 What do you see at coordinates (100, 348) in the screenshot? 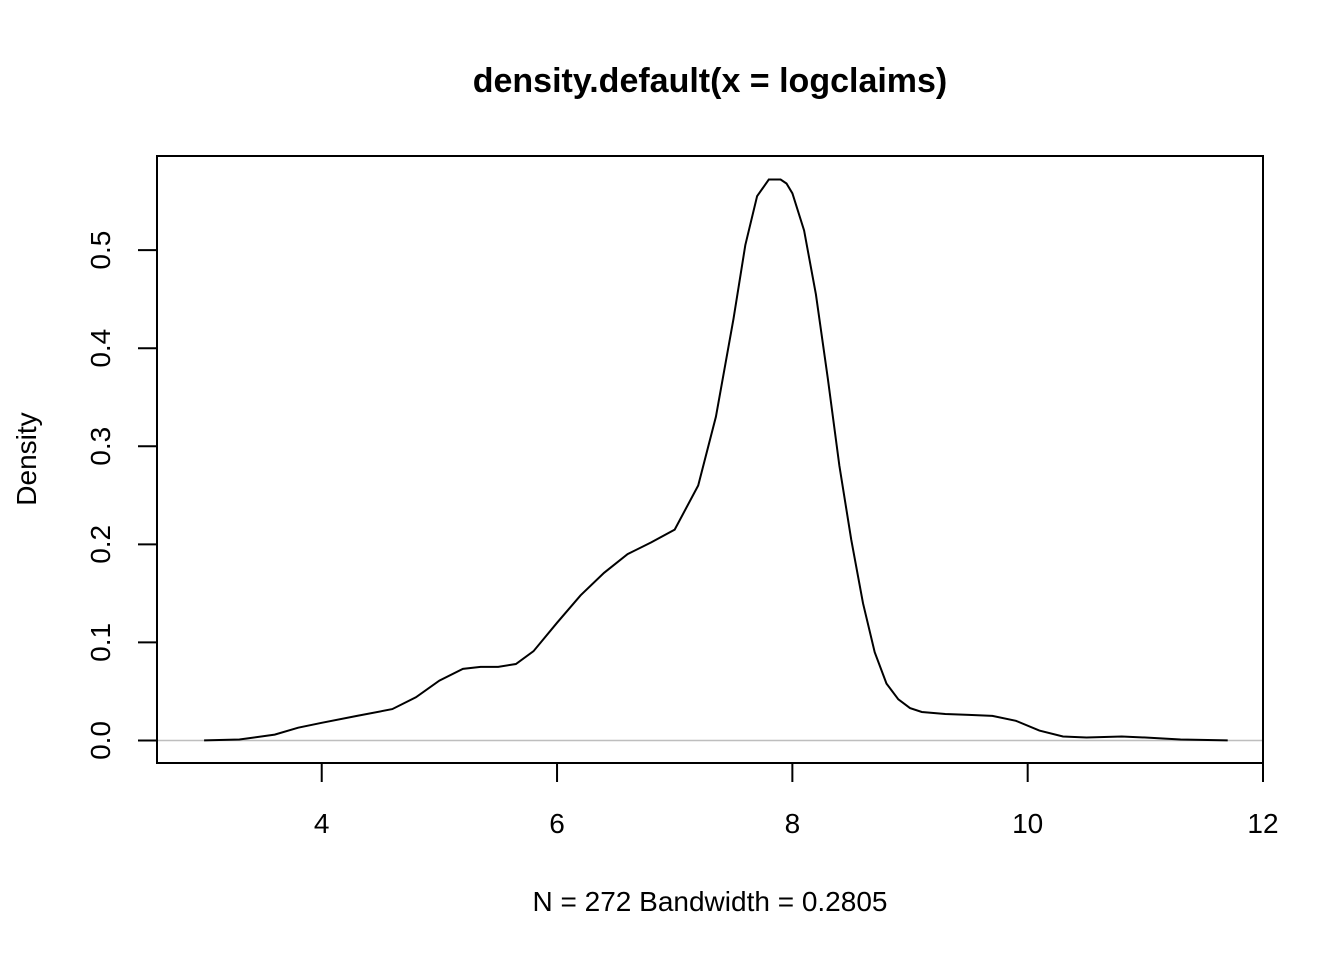
I see `y-tick-label: 0.4` at bounding box center [100, 348].